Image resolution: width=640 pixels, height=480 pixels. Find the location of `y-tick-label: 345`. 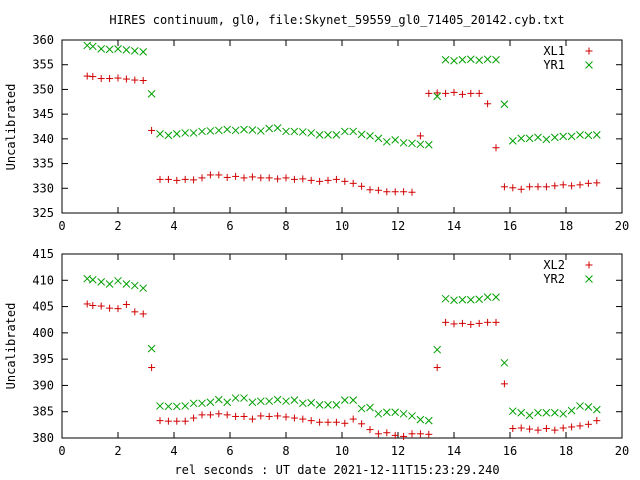

y-tick-label: 345 is located at coordinates (43, 114).